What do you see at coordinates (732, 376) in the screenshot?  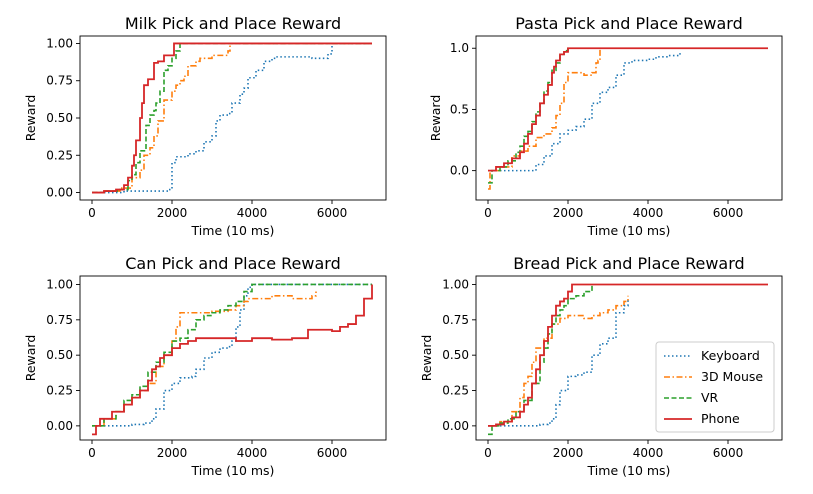 I see `legend-label-3d-mouse: 3D Mouse` at bounding box center [732, 376].